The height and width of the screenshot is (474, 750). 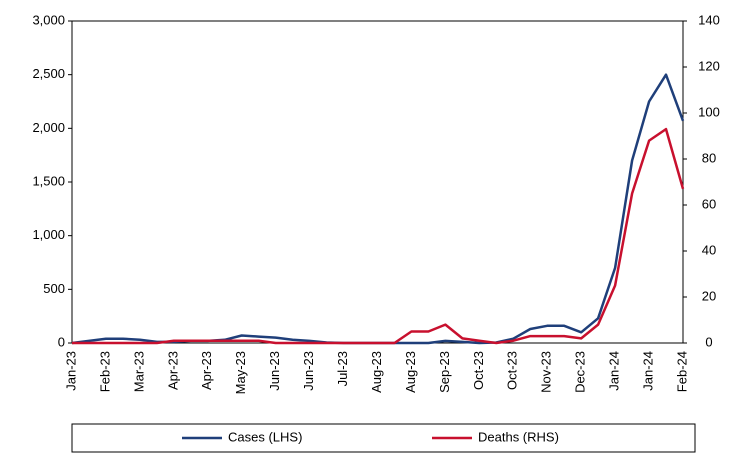 I want to click on legend-box, so click(x=383, y=438).